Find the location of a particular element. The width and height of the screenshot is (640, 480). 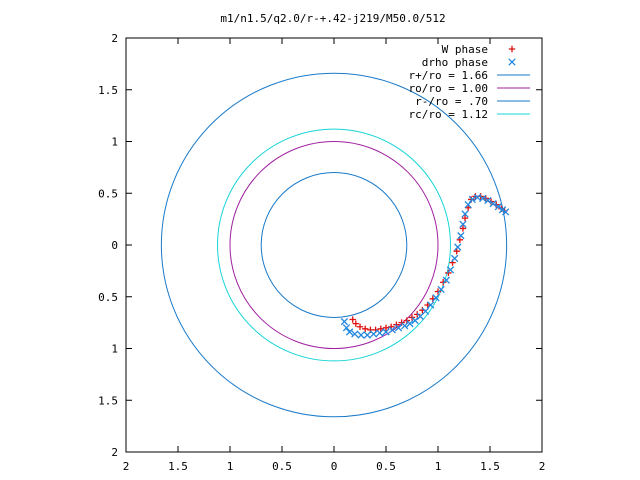

circle-trace is located at coordinates (334, 245).